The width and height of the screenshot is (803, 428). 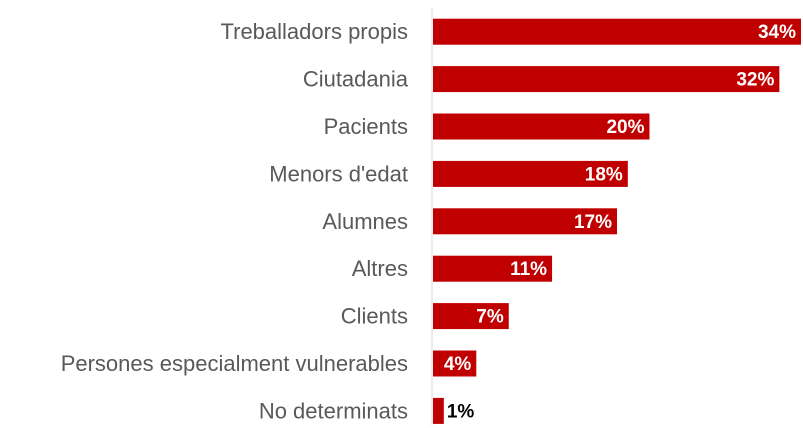 I want to click on category-label: Clients, so click(x=374, y=316).